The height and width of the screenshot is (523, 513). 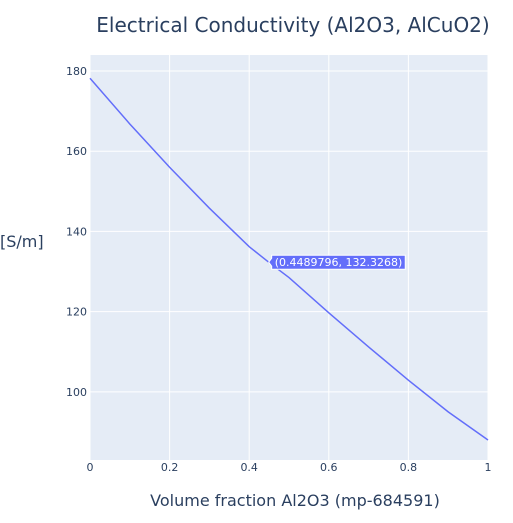 What do you see at coordinates (90, 467) in the screenshot?
I see `x-tick-label: 0` at bounding box center [90, 467].